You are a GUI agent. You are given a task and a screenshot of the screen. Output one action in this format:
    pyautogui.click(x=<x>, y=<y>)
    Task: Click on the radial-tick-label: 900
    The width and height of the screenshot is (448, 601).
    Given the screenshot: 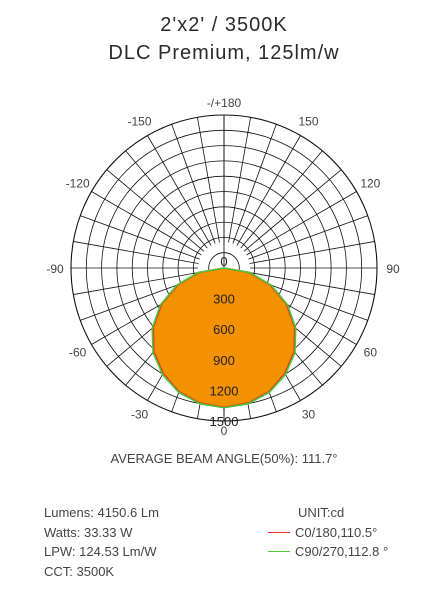 What is the action you would take?
    pyautogui.click(x=224, y=360)
    